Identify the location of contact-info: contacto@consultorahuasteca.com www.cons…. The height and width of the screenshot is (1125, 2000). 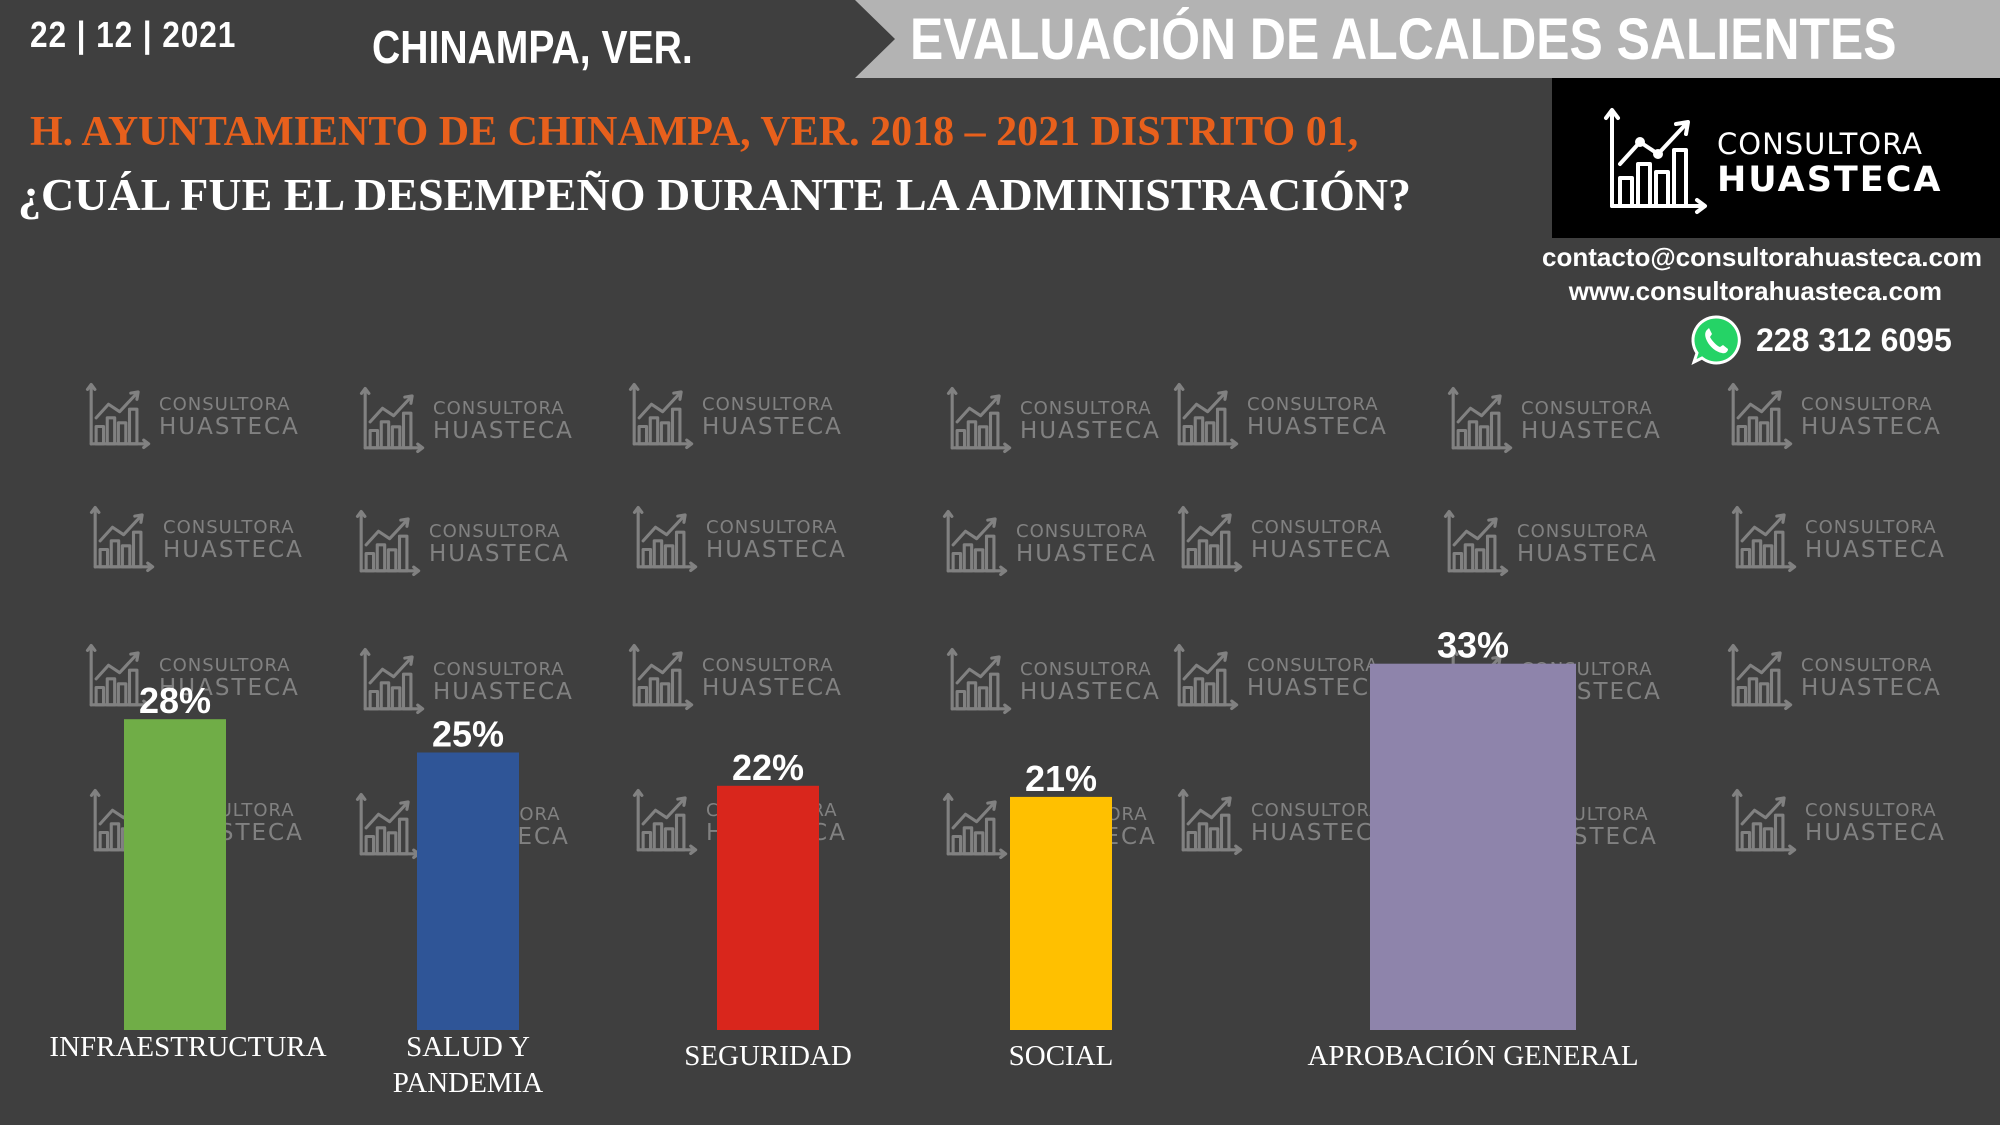
(1762, 274).